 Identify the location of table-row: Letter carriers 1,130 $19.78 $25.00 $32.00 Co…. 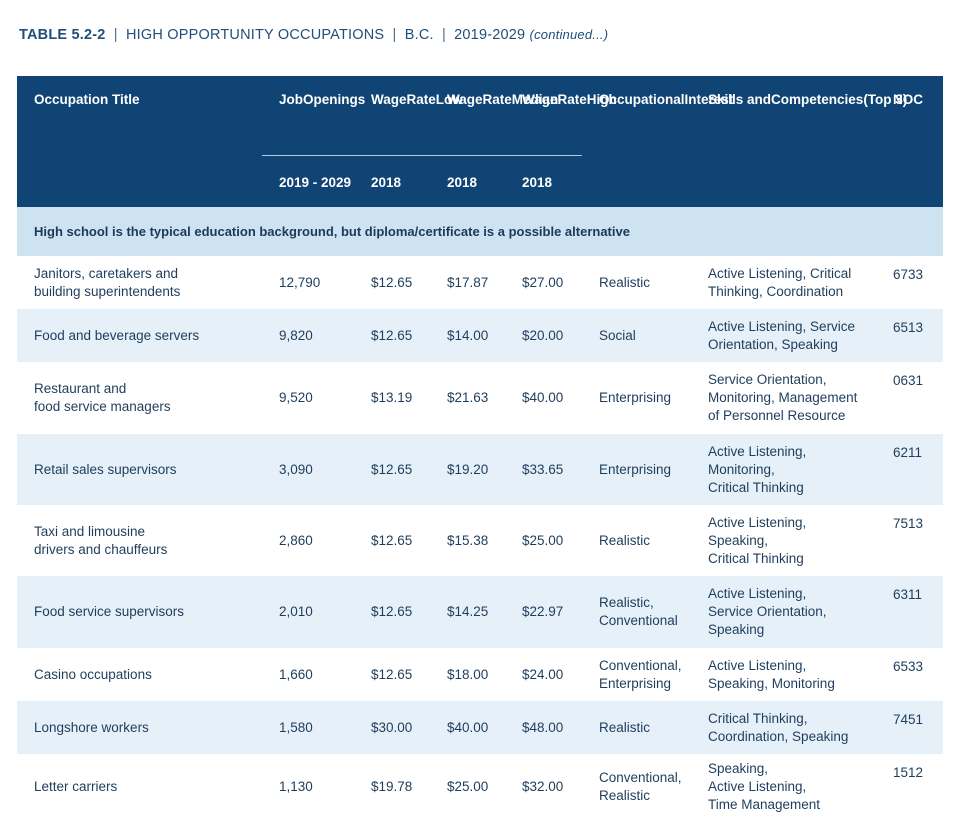
(480, 786).